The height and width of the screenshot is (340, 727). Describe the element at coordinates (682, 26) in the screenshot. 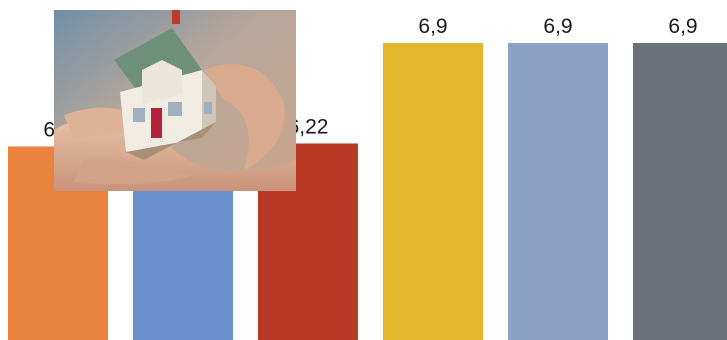

I see `data-label-6: 6,9` at that location.